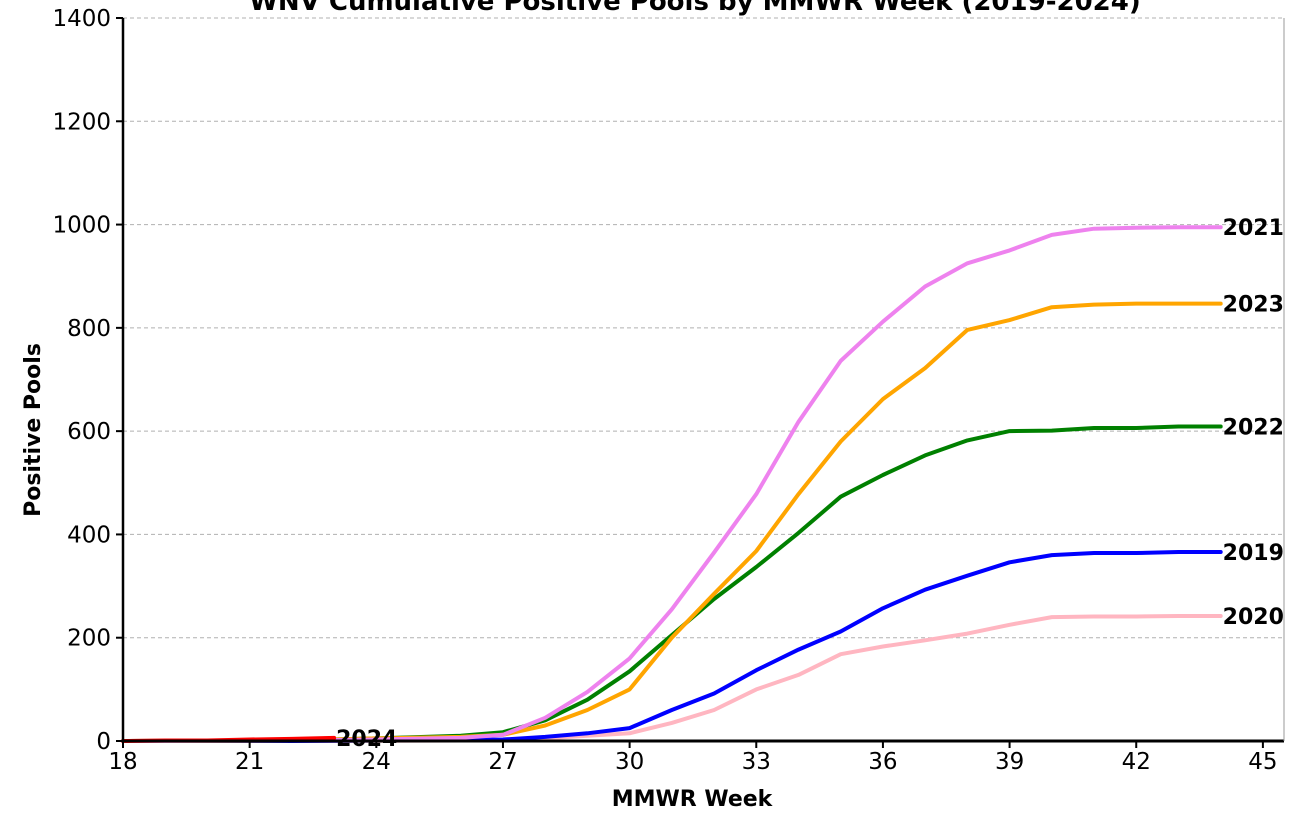 Image resolution: width=1294 pixels, height=817 pixels. Describe the element at coordinates (629, 762) in the screenshot. I see `x-tick-label: 30` at that location.